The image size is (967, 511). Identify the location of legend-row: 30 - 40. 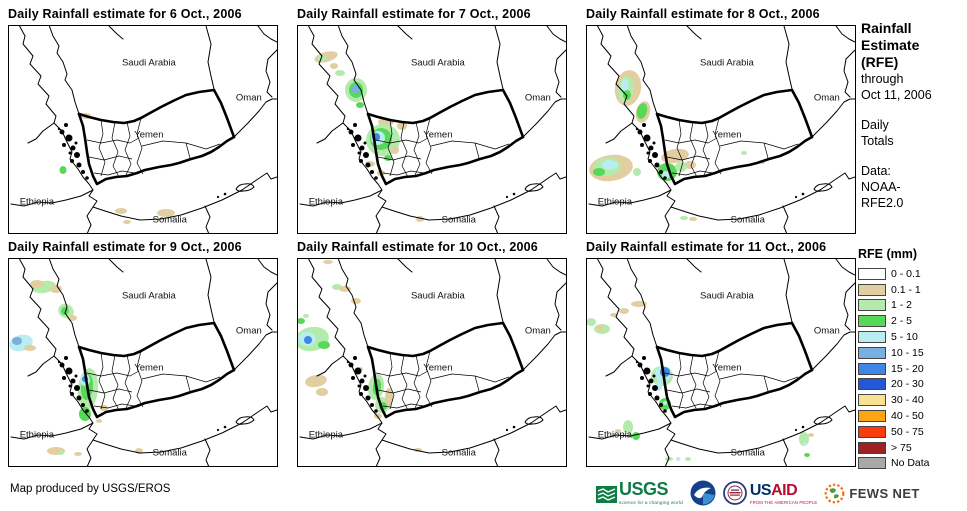
(912, 400).